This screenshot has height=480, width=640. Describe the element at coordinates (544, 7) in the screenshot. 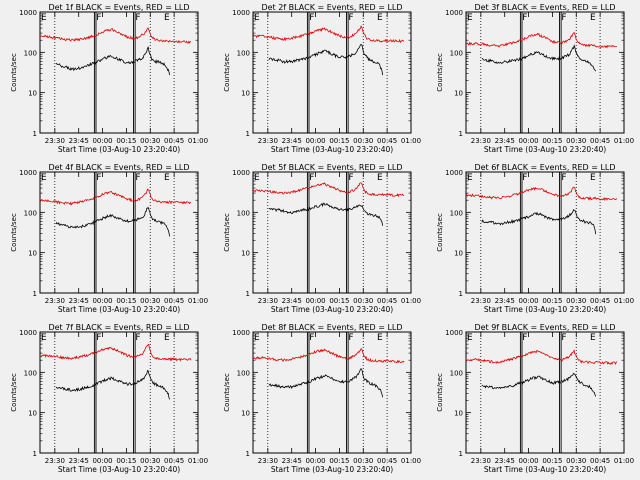

I see `panel-title: Det 3f BLACK = Events, RED = LLD` at that location.